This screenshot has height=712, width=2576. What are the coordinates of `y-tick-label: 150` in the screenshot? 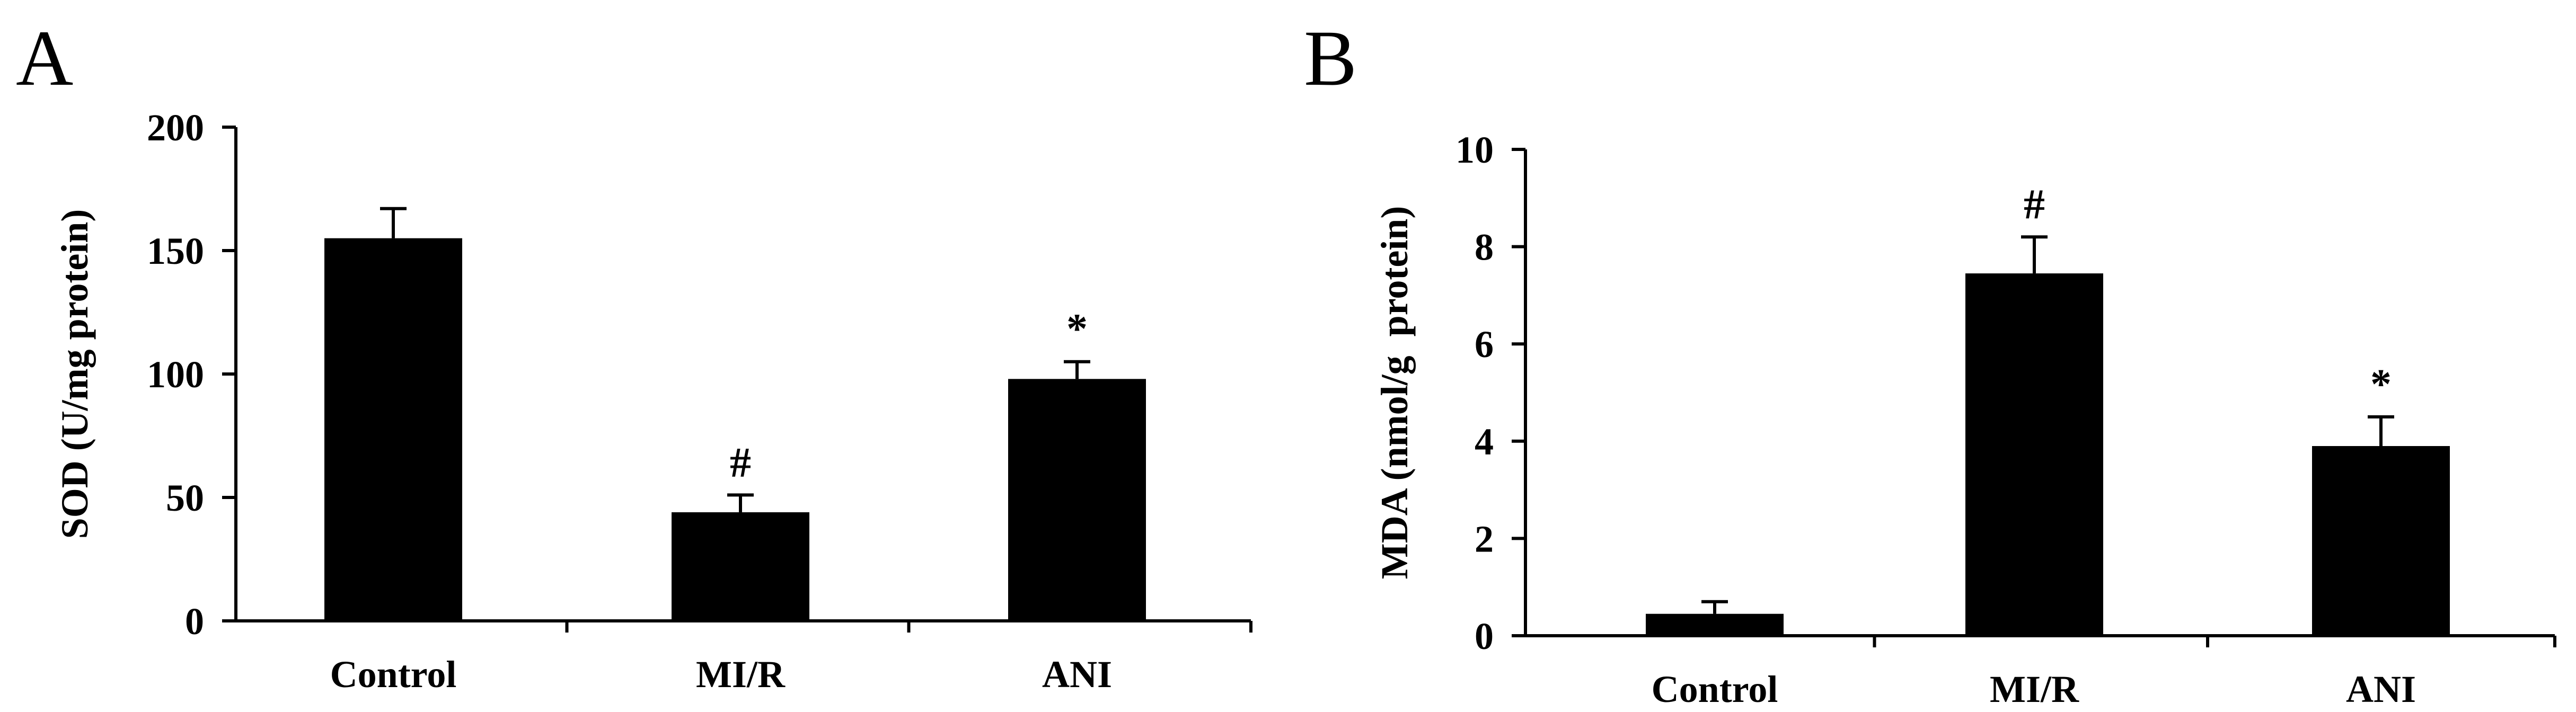 It's located at (175, 251).